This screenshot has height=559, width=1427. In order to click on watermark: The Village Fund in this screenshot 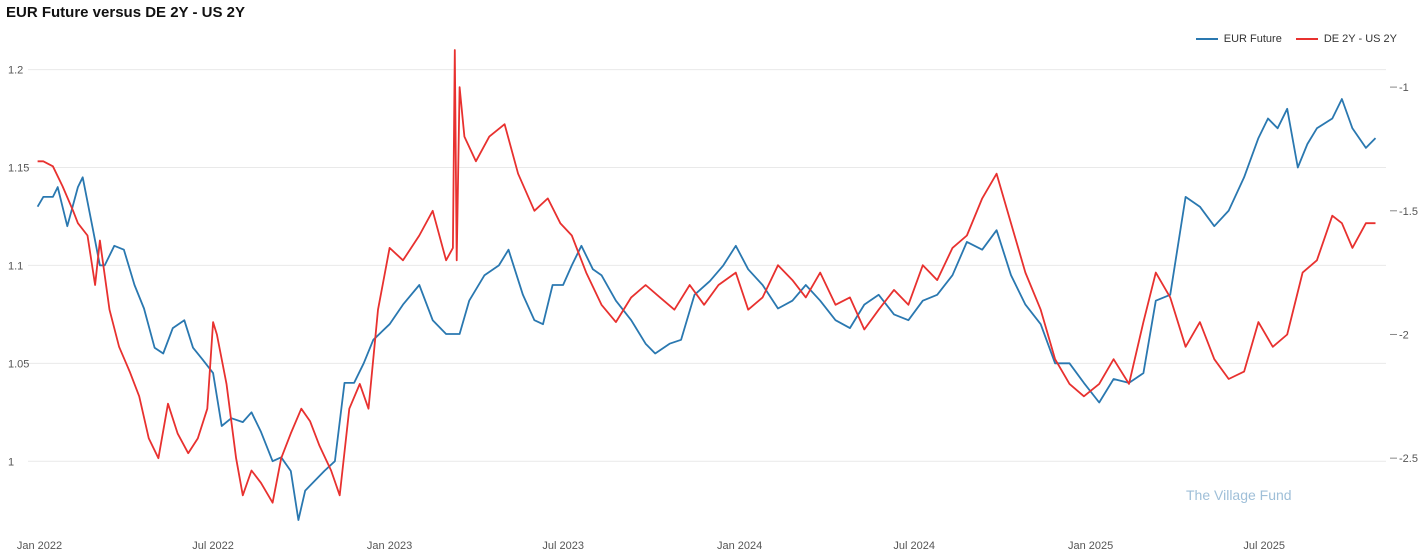, I will do `click(1239, 495)`.